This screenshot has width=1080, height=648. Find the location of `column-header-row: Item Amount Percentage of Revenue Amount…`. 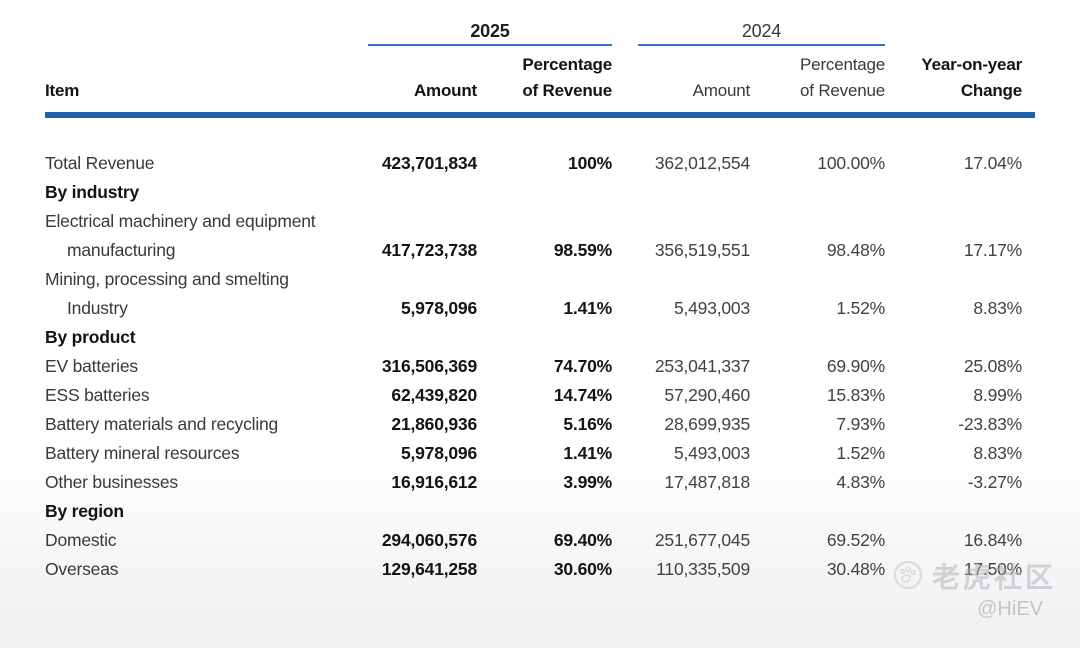

column-header-row: Item Amount Percentage of Revenue Amount… is located at coordinates (540, 82).